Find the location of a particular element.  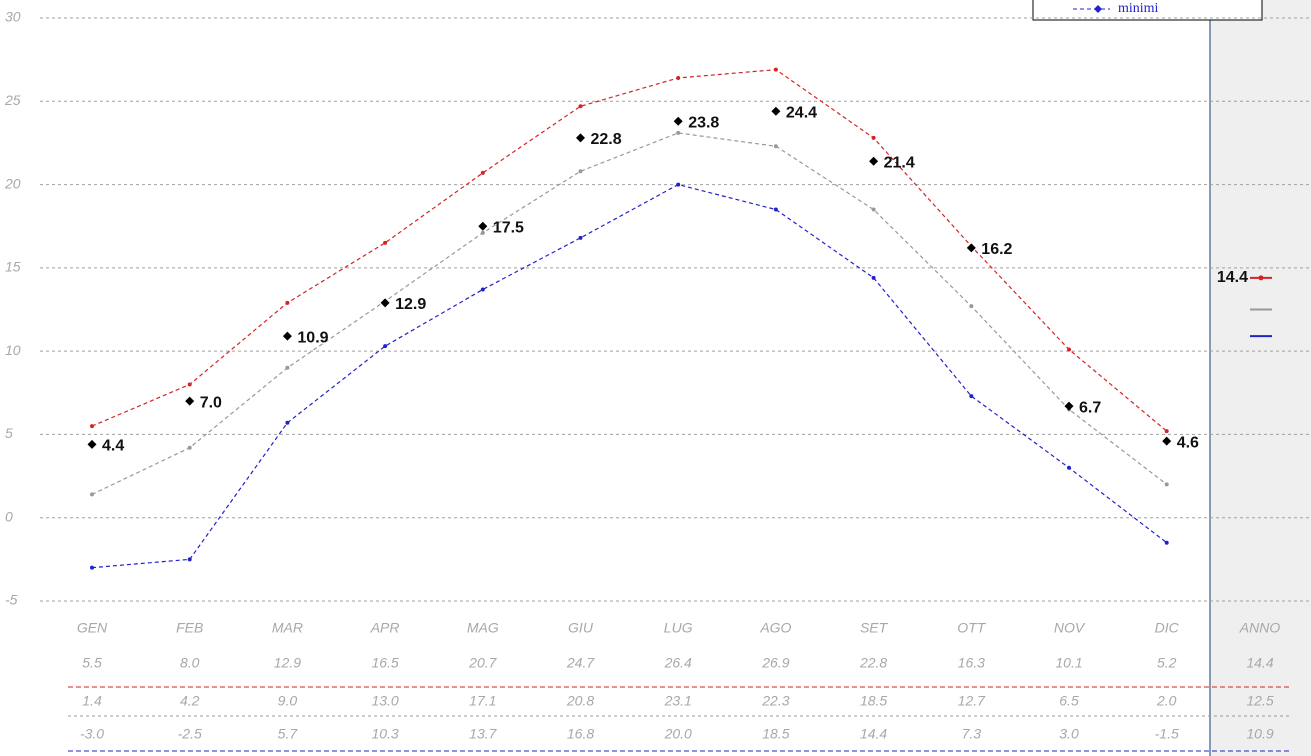

x-tick-label: NOV is located at coordinates (1070, 628).